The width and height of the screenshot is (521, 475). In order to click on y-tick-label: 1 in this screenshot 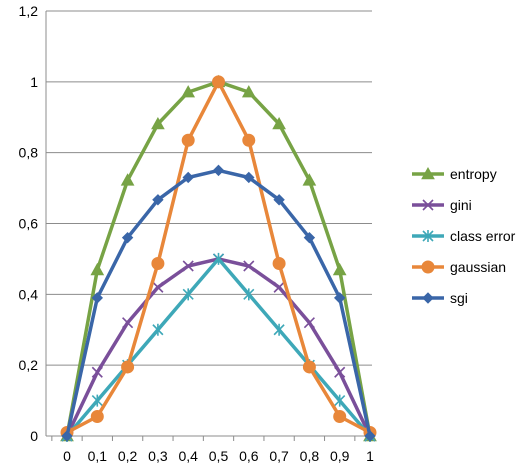, I will do `click(34, 82)`.